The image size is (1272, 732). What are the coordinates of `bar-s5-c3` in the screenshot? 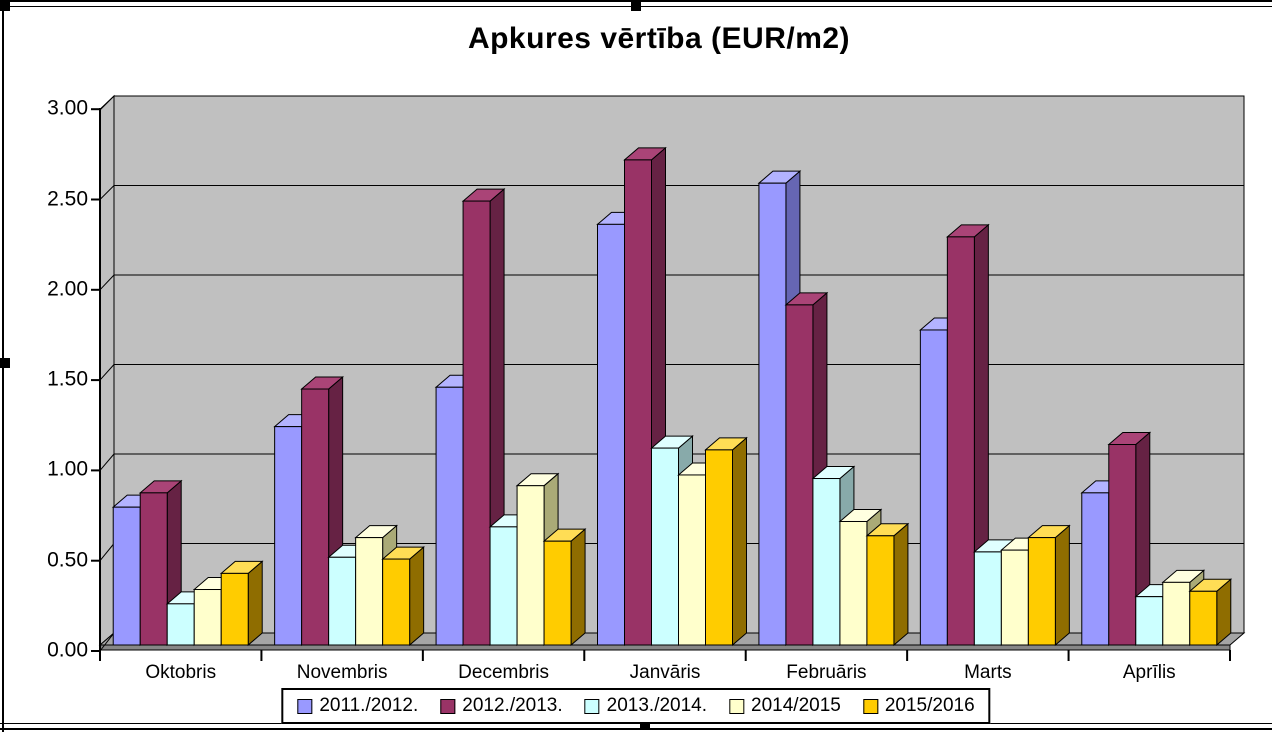 It's located at (557, 593).